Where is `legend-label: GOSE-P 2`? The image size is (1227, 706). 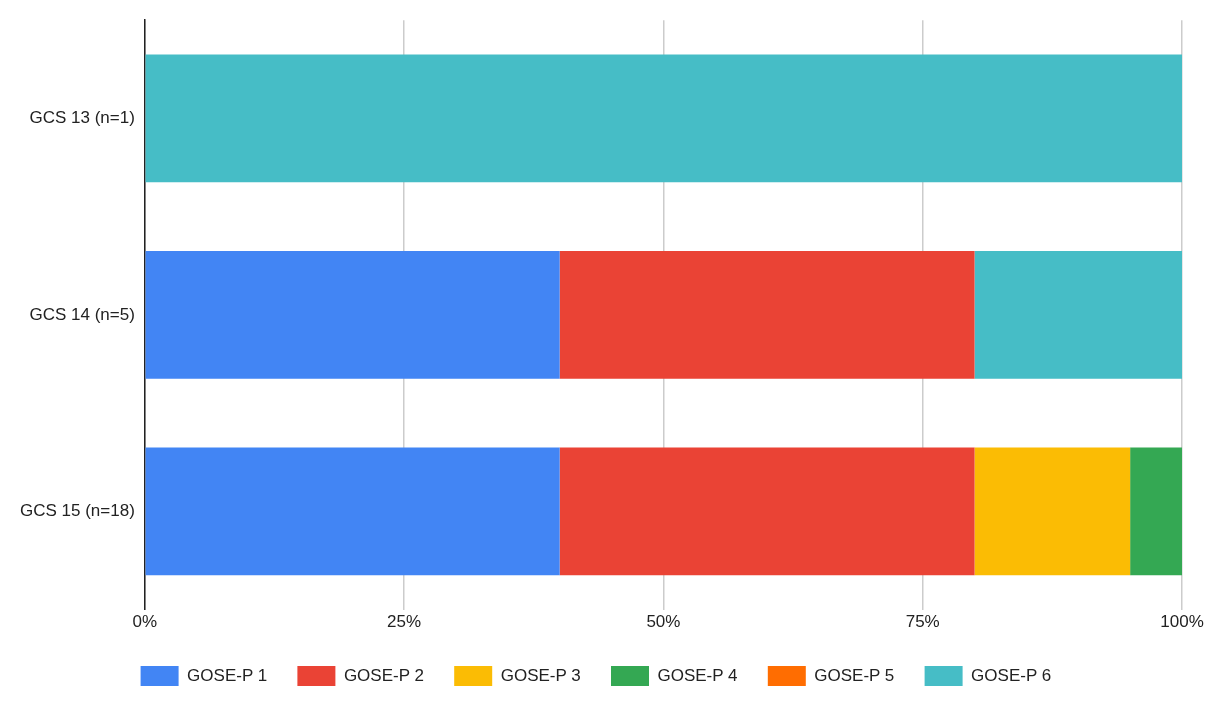 legend-label: GOSE-P 2 is located at coordinates (383, 675).